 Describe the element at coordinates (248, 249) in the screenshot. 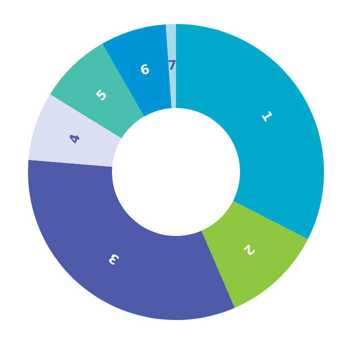

I see `slice-label: 2` at that location.